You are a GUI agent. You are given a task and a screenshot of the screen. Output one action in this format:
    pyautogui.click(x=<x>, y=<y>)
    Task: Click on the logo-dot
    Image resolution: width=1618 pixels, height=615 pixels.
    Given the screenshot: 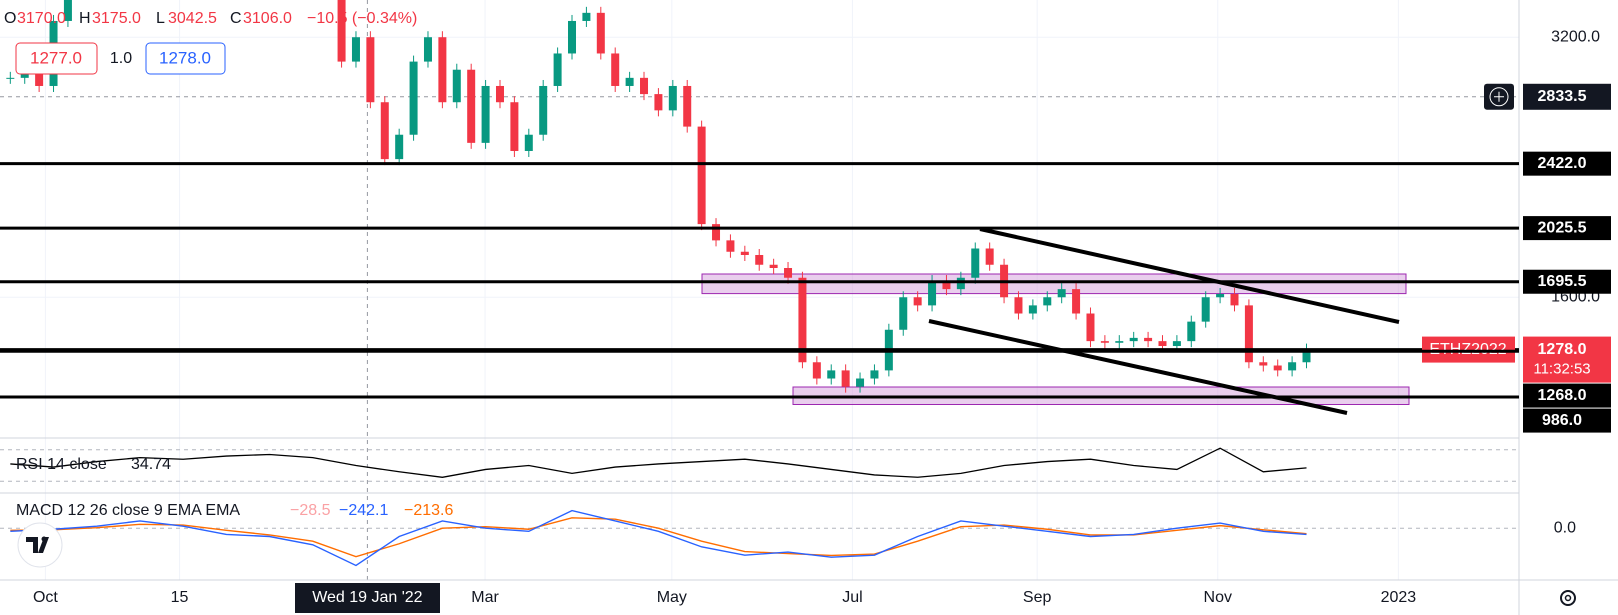 What is the action you would take?
    pyautogui.click(x=44, y=539)
    